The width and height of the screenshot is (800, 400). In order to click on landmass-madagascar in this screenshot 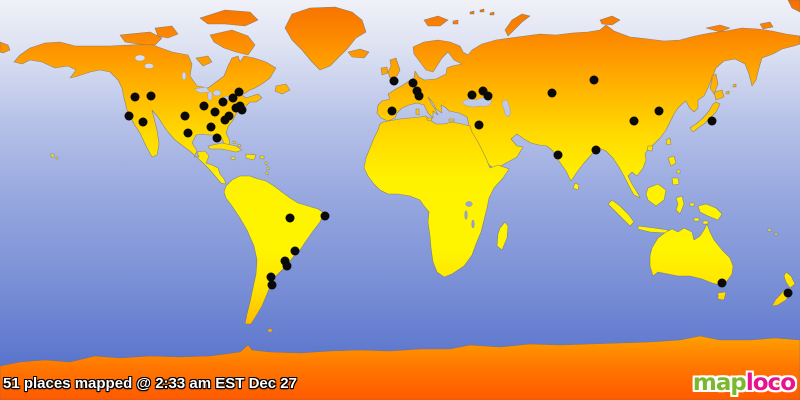, I will do `click(502, 236)`.